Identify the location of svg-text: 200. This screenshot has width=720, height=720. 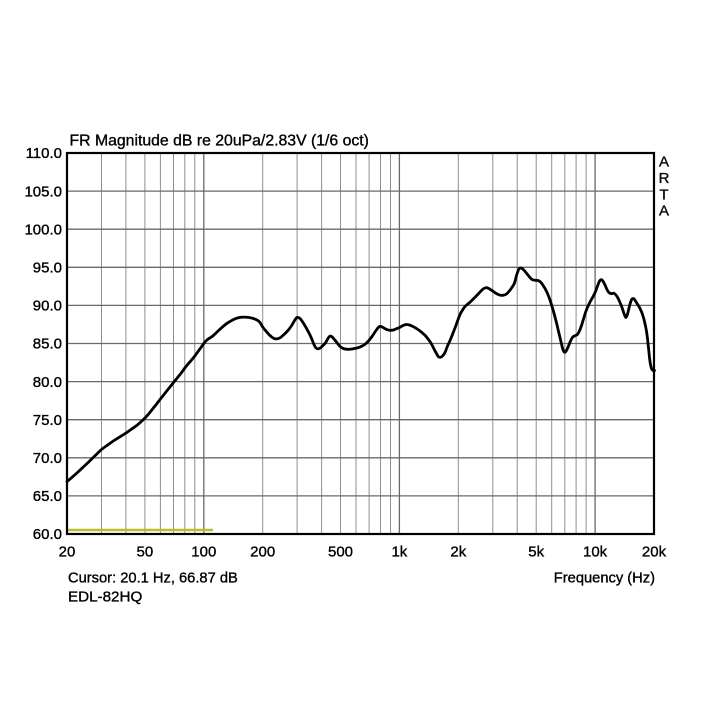
(262, 552).